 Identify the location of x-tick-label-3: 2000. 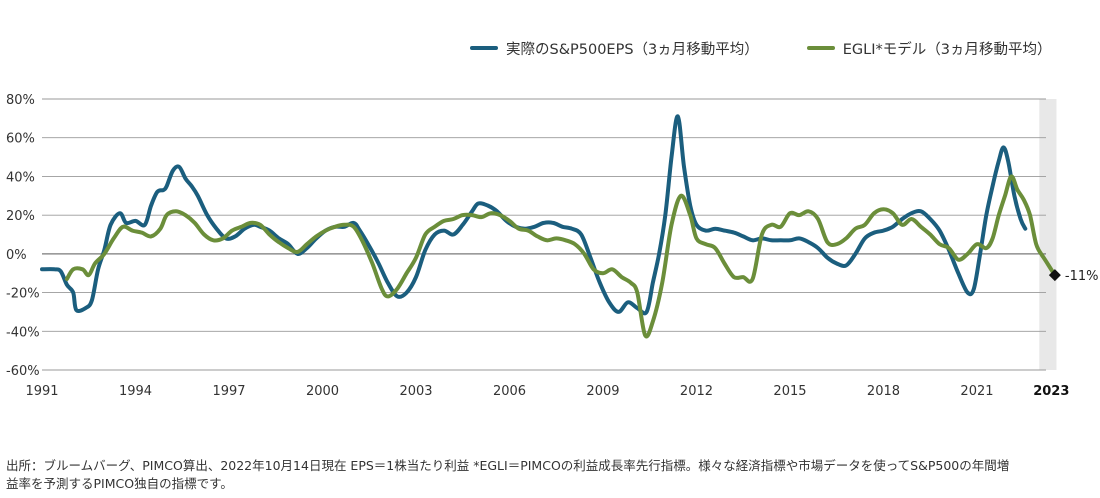
(322, 391).